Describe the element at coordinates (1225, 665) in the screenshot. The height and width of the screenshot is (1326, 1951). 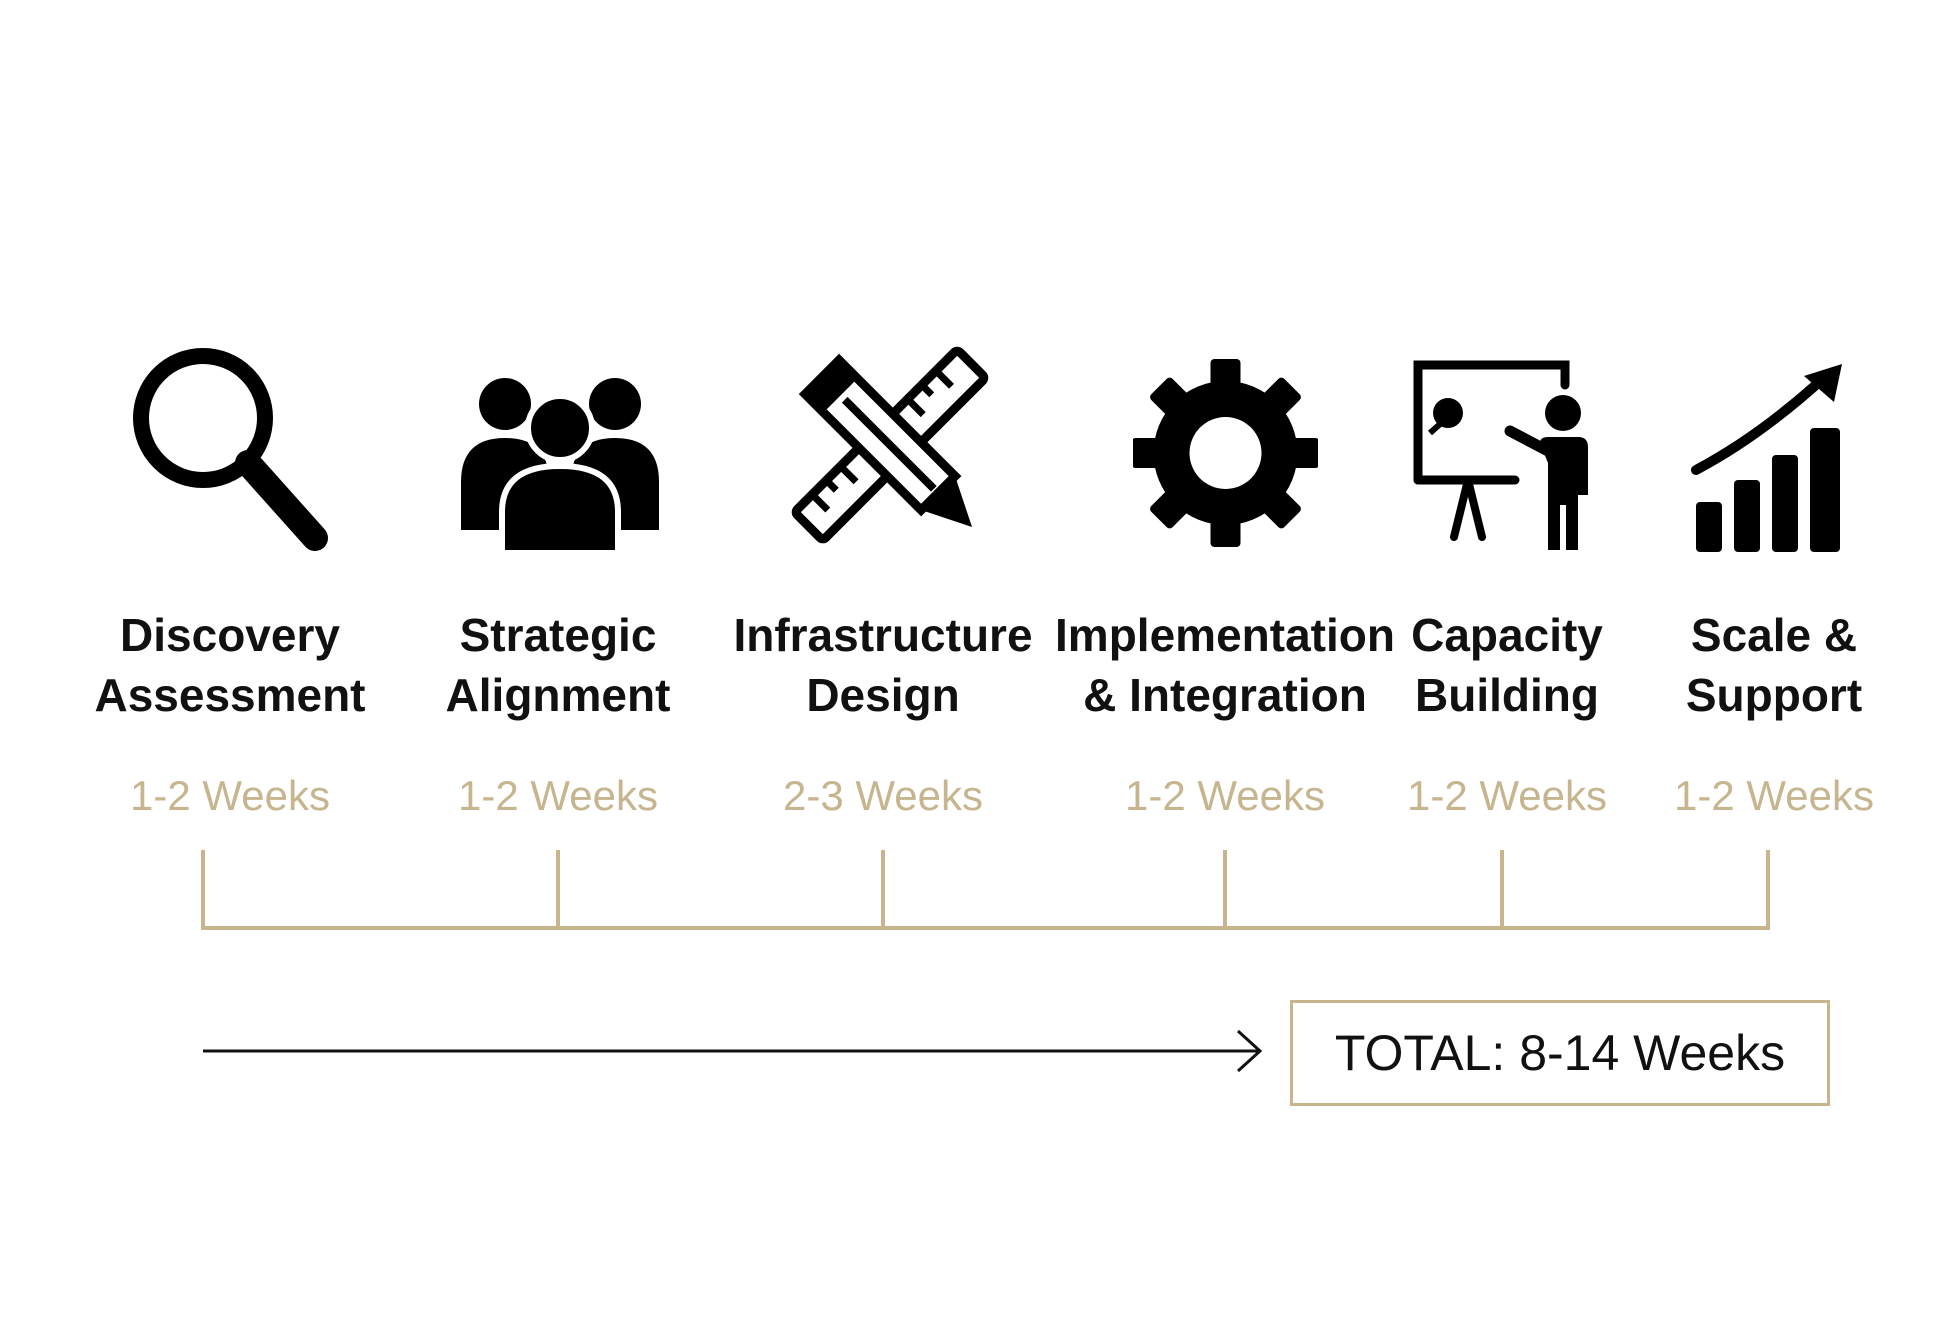
I see `phase-name: Implementation & Integration` at that location.